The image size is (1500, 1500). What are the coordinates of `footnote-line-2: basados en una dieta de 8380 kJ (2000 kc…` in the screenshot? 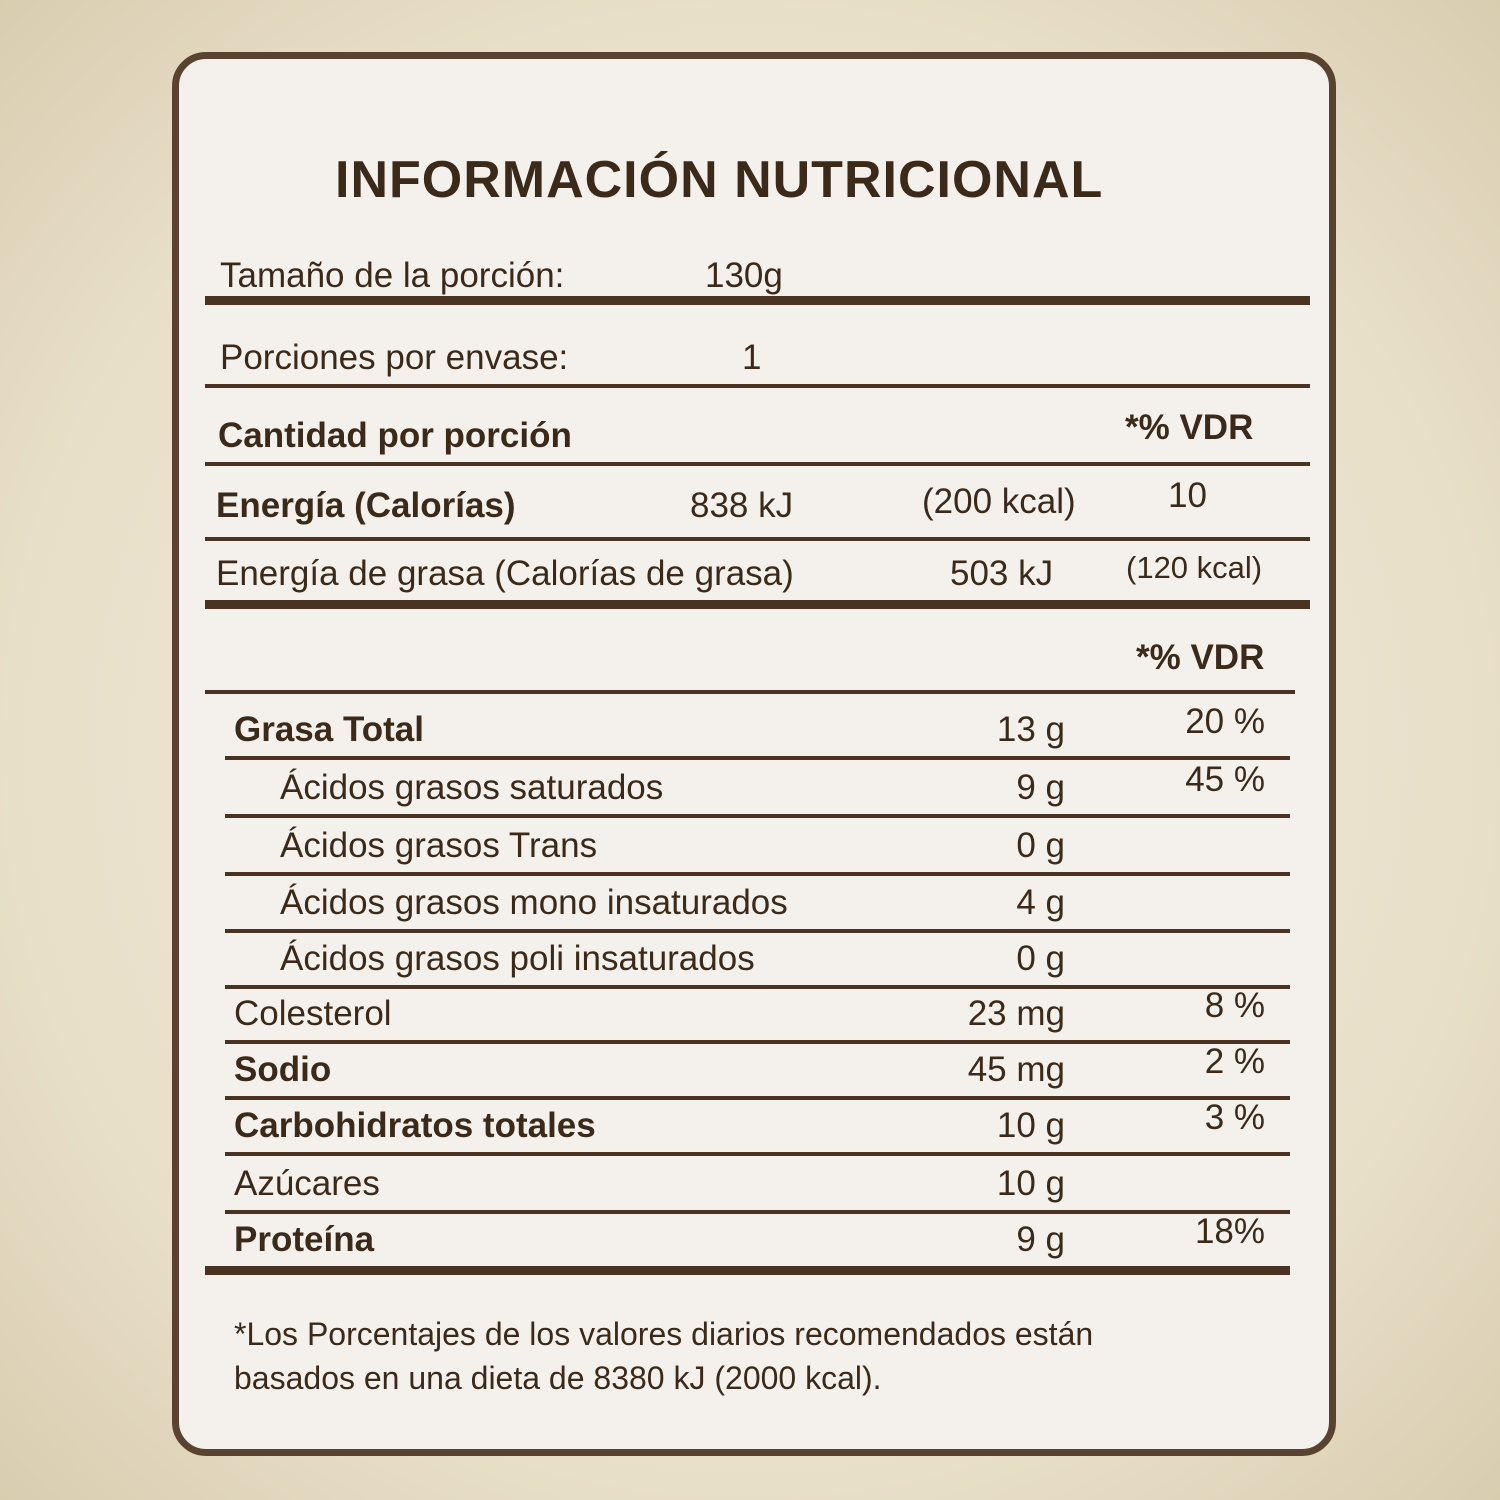 It's located at (558, 1378).